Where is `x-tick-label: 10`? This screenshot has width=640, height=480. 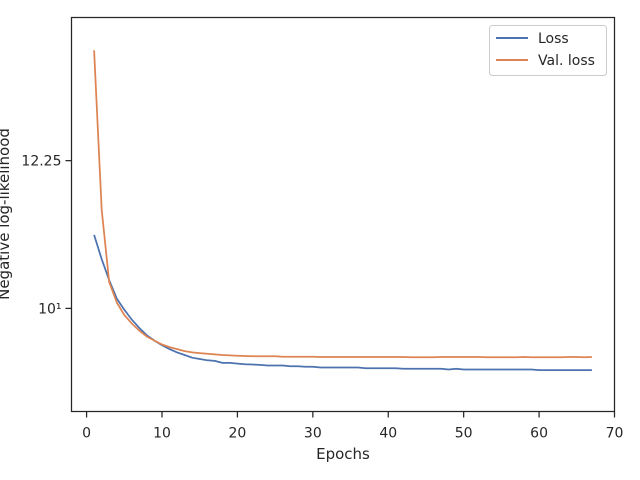 x-tick-label: 10 is located at coordinates (162, 434).